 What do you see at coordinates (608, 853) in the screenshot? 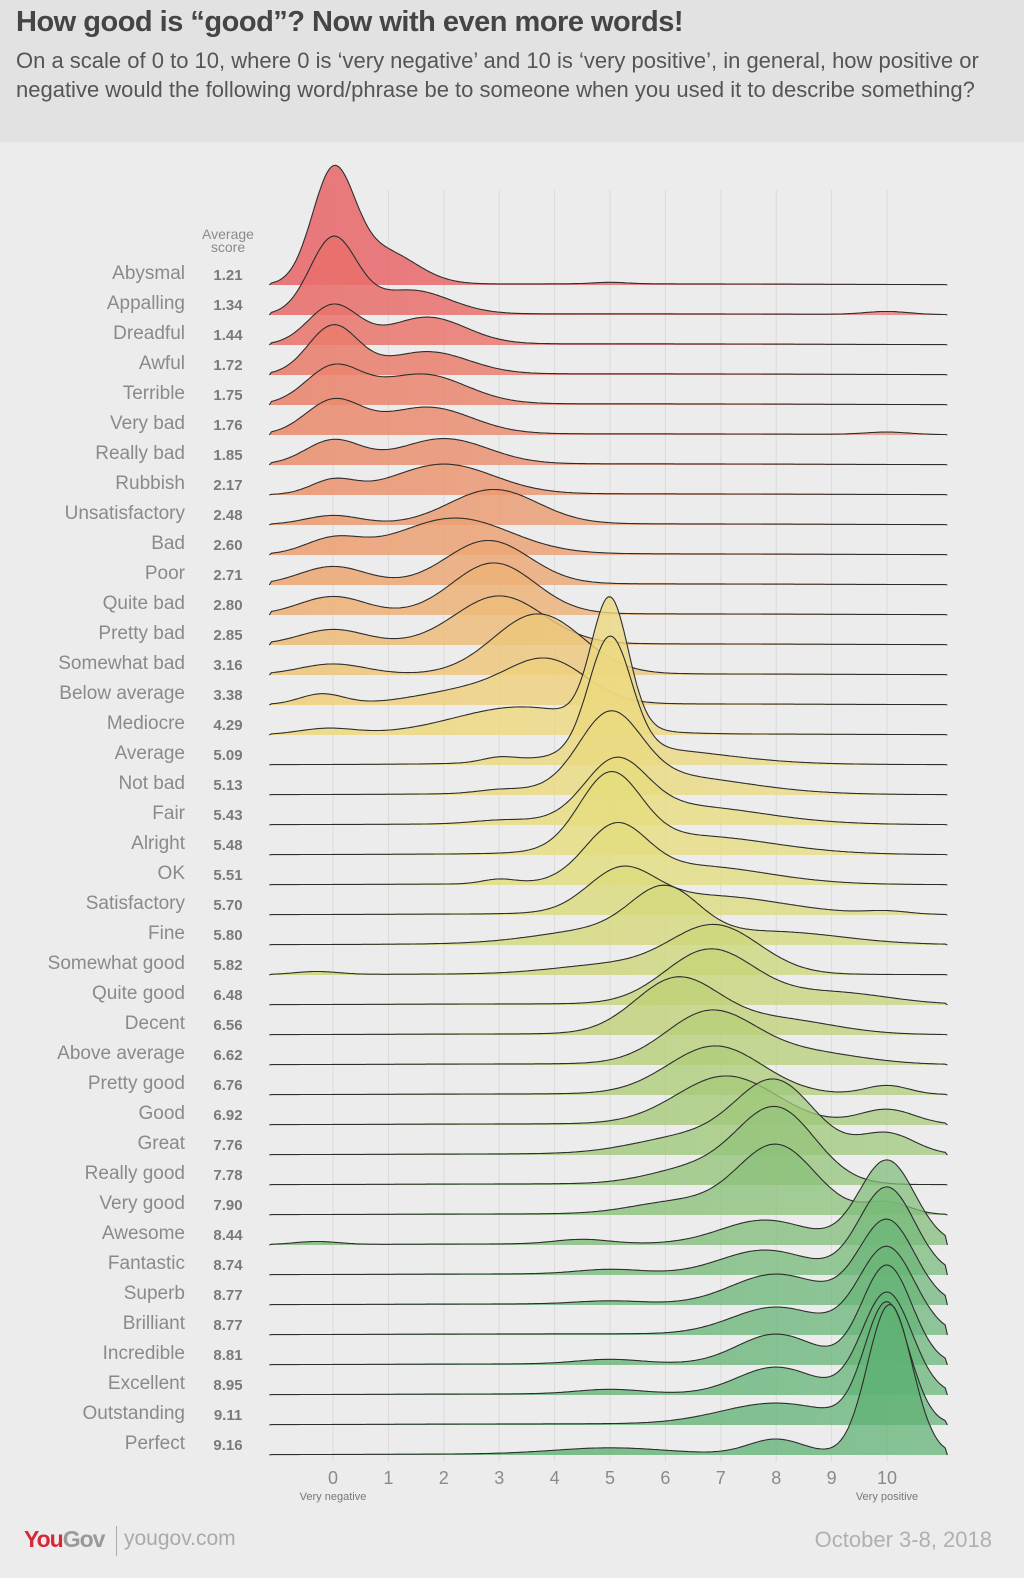
I see `ridge-ok` at bounding box center [608, 853].